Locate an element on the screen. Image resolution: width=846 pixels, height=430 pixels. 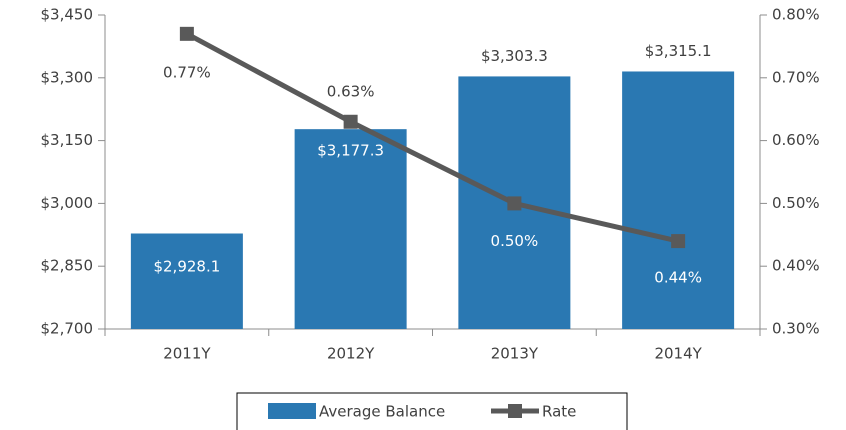
bar-value-label: $3,177.3 is located at coordinates (350, 151).